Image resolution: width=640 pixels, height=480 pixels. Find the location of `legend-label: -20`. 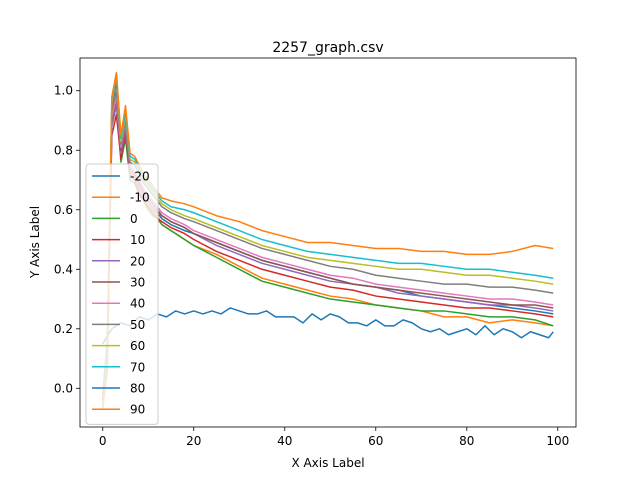

legend-label: -20 is located at coordinates (140, 177).